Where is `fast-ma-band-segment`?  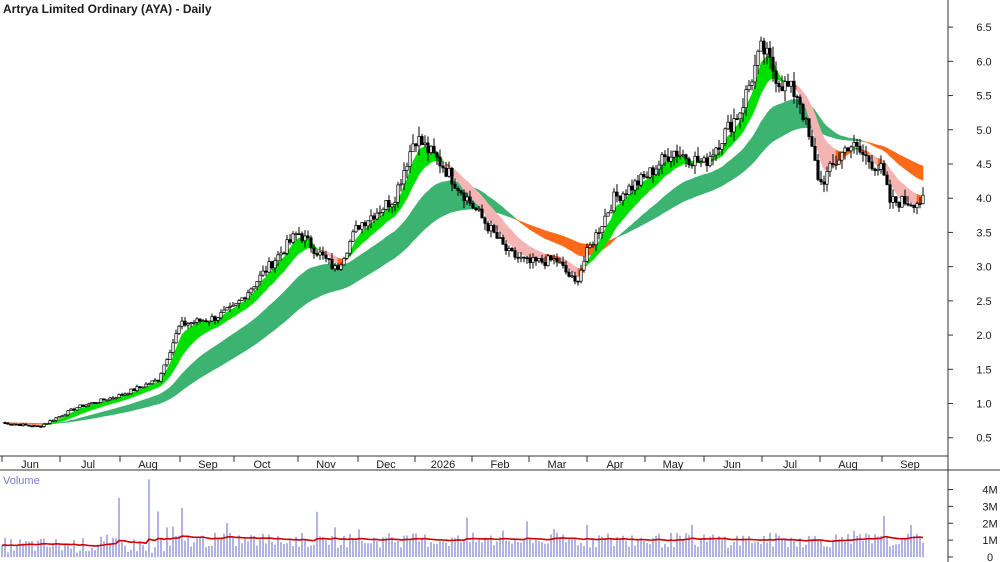 fast-ma-band-segment is located at coordinates (270, 279).